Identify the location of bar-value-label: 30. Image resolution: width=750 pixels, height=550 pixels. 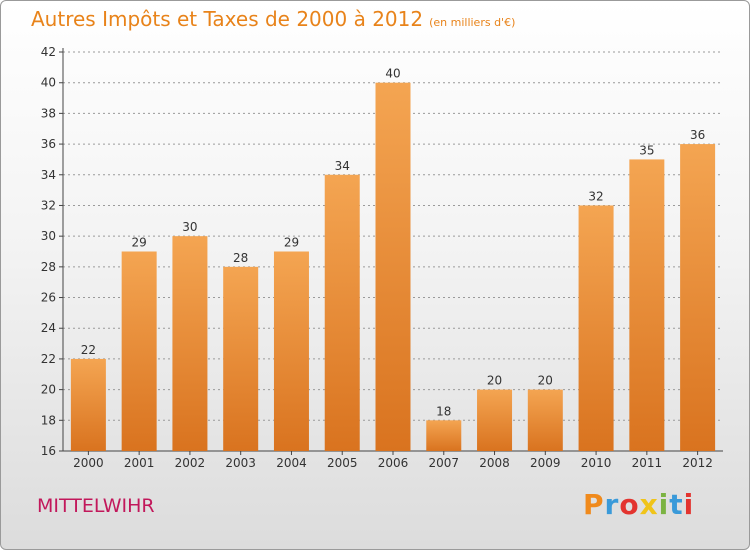
(189, 227).